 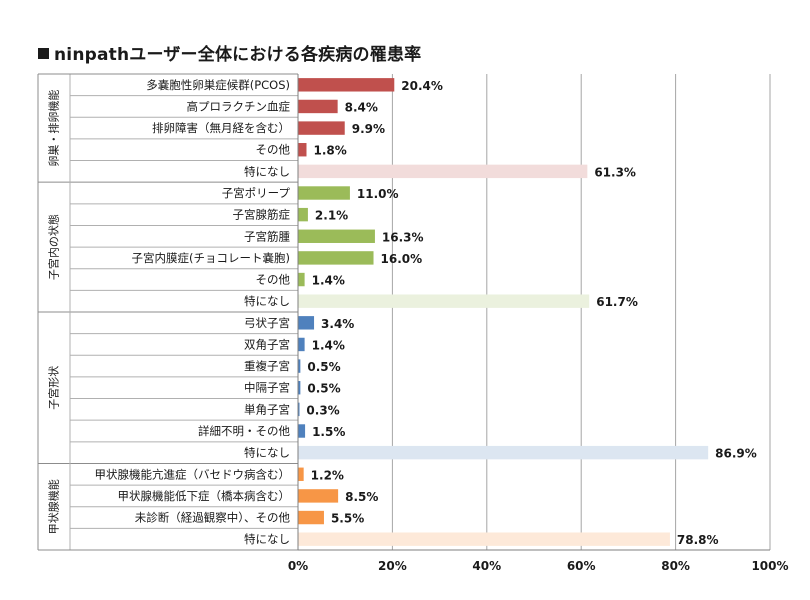 What do you see at coordinates (331, 216) in the screenshot?
I see `data-label: 2.1%` at bounding box center [331, 216].